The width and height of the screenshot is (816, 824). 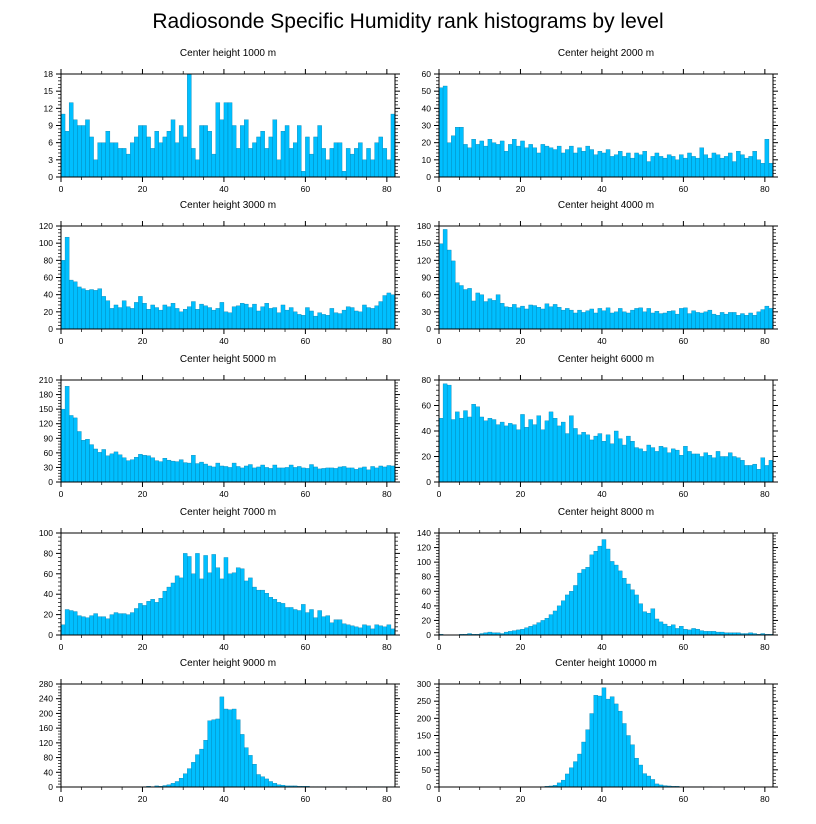 What do you see at coordinates (424, 684) in the screenshot?
I see `y-tick-label: 300` at bounding box center [424, 684].